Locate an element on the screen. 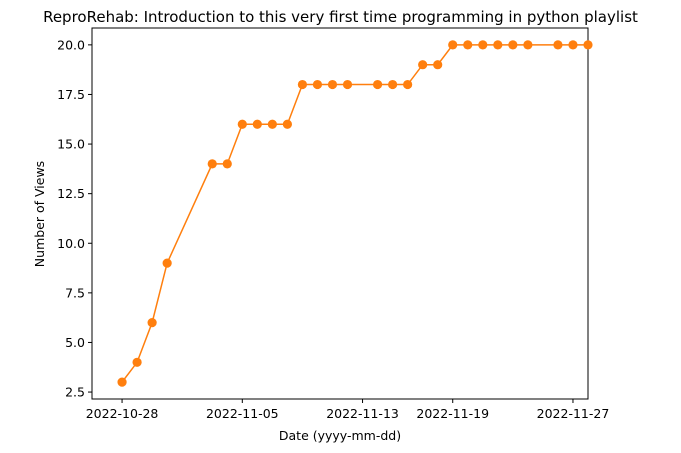 Image resolution: width=681 pixels, height=453 pixels. y-tick-label: 10.0 is located at coordinates (71, 243).